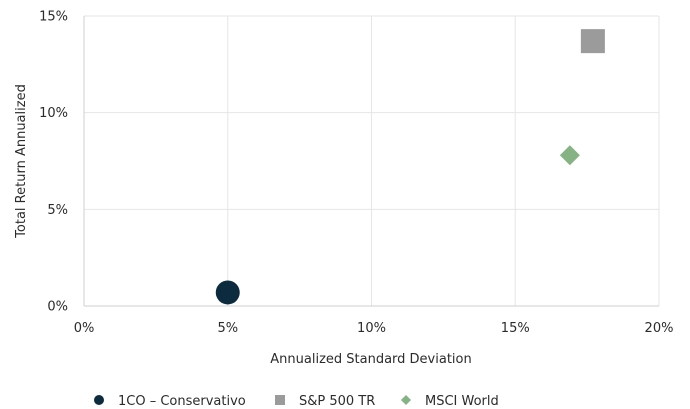 This screenshot has width=690, height=409. Describe the element at coordinates (337, 401) in the screenshot. I see `legend-label: S&P 500 TR` at that location.